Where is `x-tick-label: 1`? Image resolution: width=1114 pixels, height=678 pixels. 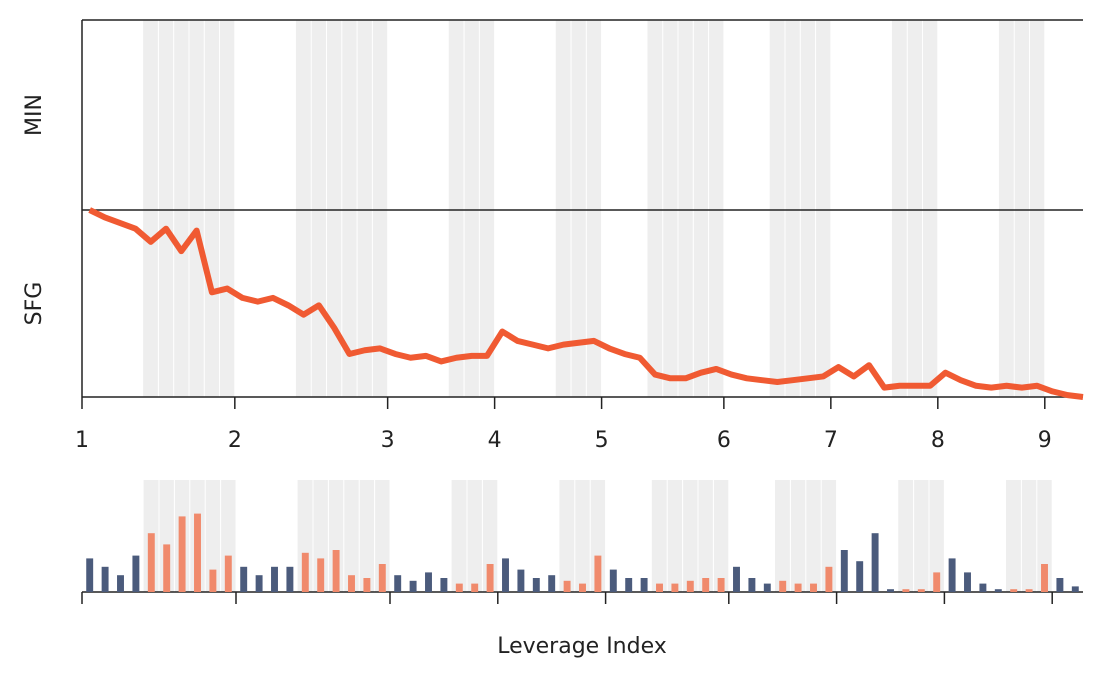 x-tick-label: 1 is located at coordinates (82, 440).